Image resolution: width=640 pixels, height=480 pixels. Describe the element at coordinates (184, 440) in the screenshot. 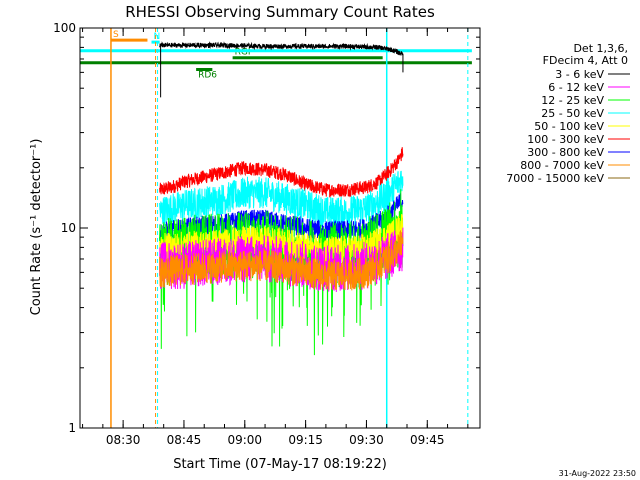

I see `x-tick-label: 08:45` at that location.